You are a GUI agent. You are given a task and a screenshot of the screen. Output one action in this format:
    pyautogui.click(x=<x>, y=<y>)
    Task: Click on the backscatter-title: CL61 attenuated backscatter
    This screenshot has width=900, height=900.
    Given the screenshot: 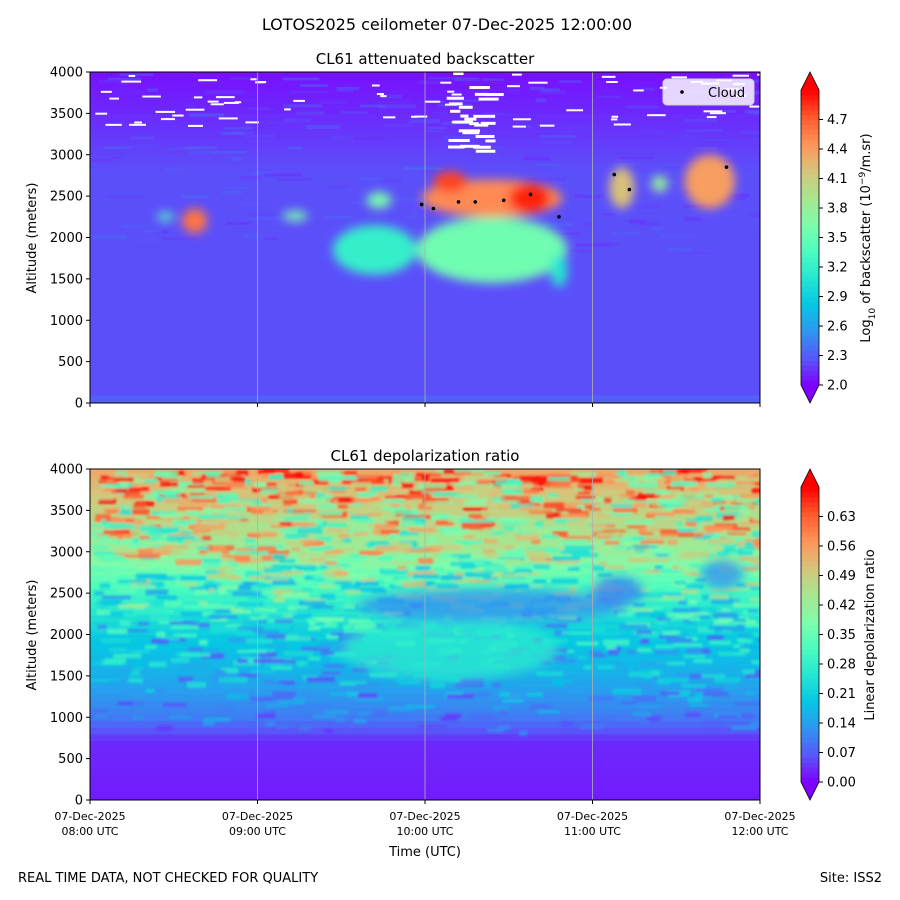 What is the action you would take?
    pyautogui.click(x=425, y=59)
    